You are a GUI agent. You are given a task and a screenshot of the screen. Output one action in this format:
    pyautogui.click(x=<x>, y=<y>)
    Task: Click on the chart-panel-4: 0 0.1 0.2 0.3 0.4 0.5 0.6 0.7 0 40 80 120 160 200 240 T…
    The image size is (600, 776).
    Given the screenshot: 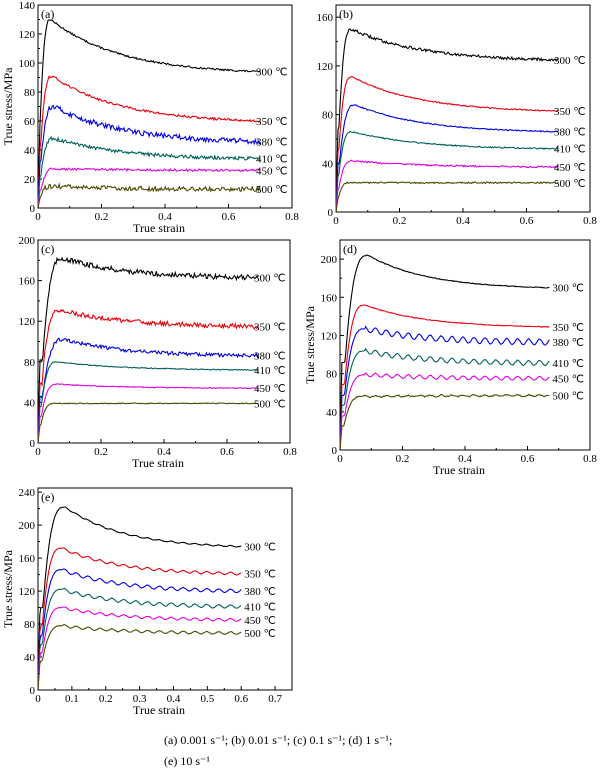 What is the action you would take?
    pyautogui.click(x=147, y=602)
    